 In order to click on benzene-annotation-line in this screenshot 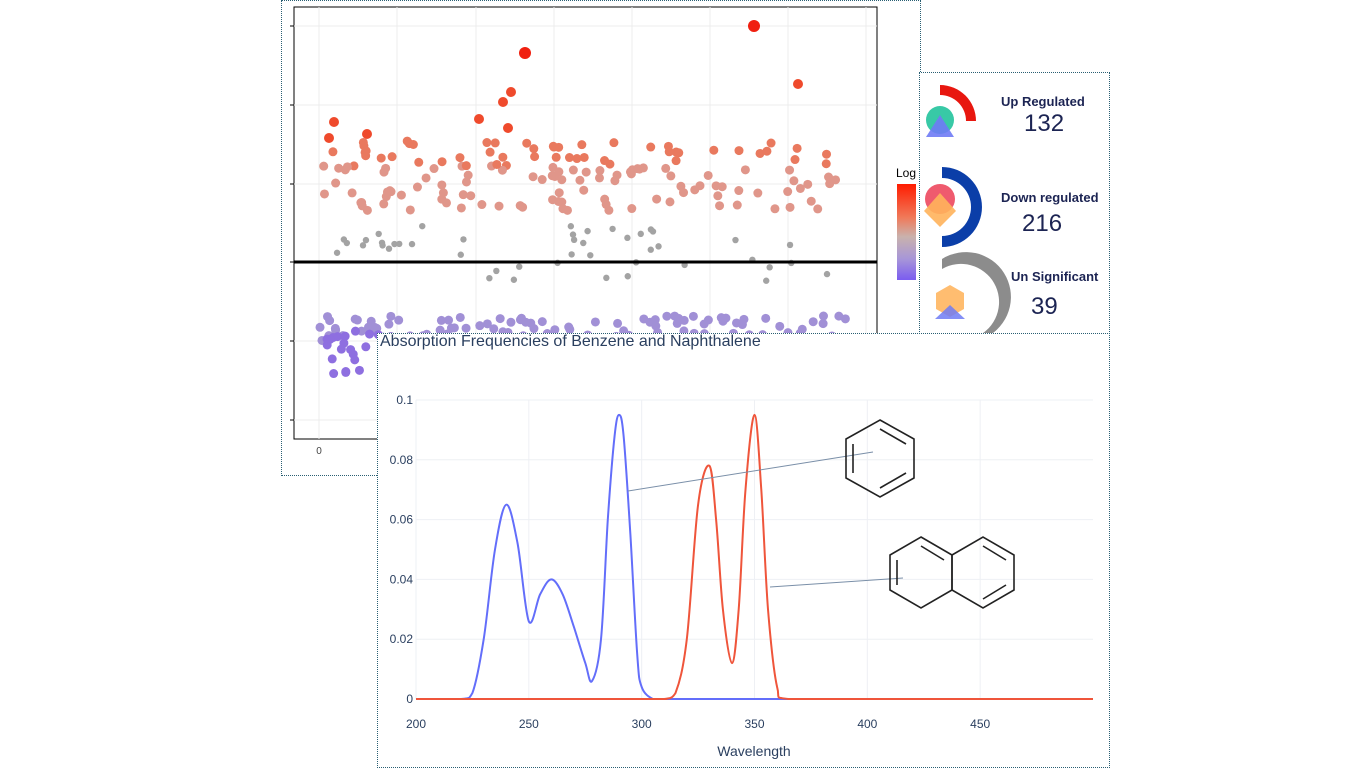, I will do `click(750, 471)`.